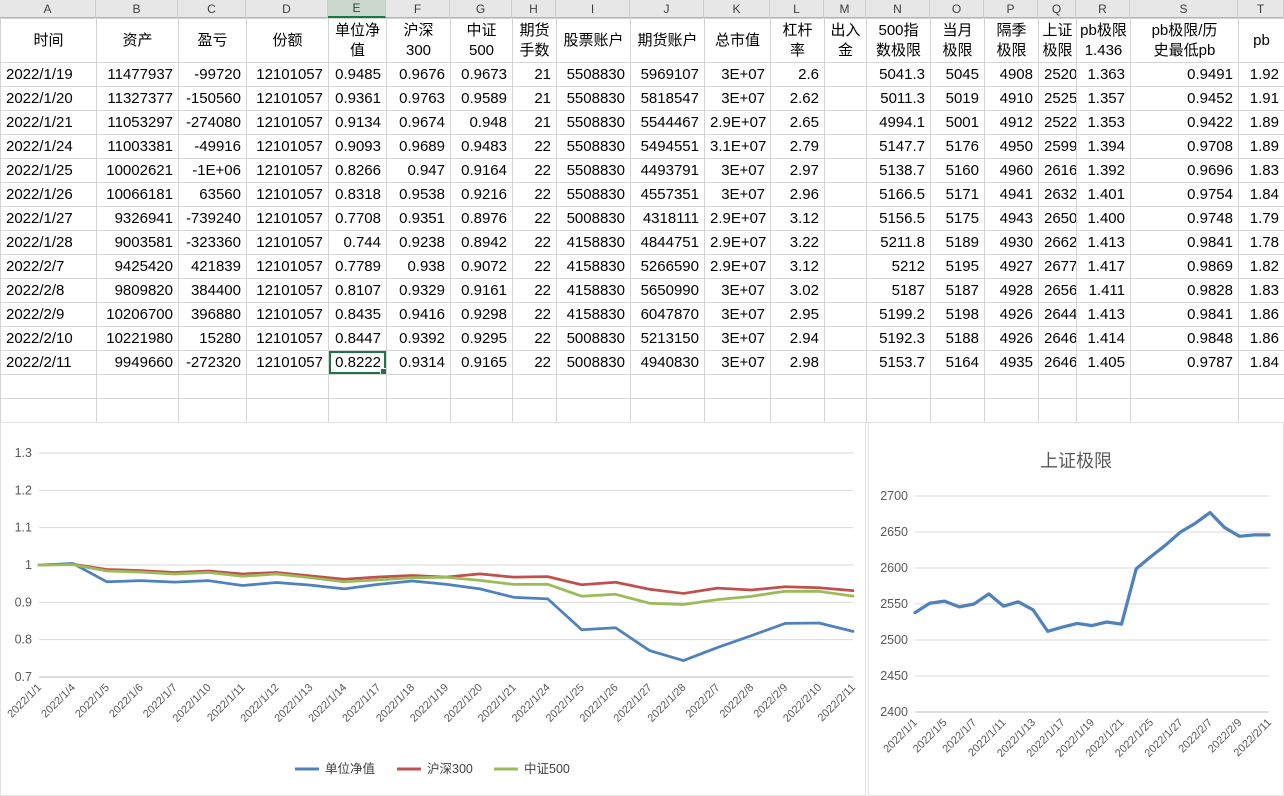 The height and width of the screenshot is (796, 1284). What do you see at coordinates (797, 74) in the screenshot?
I see `cell-L2: 2.6` at bounding box center [797, 74].